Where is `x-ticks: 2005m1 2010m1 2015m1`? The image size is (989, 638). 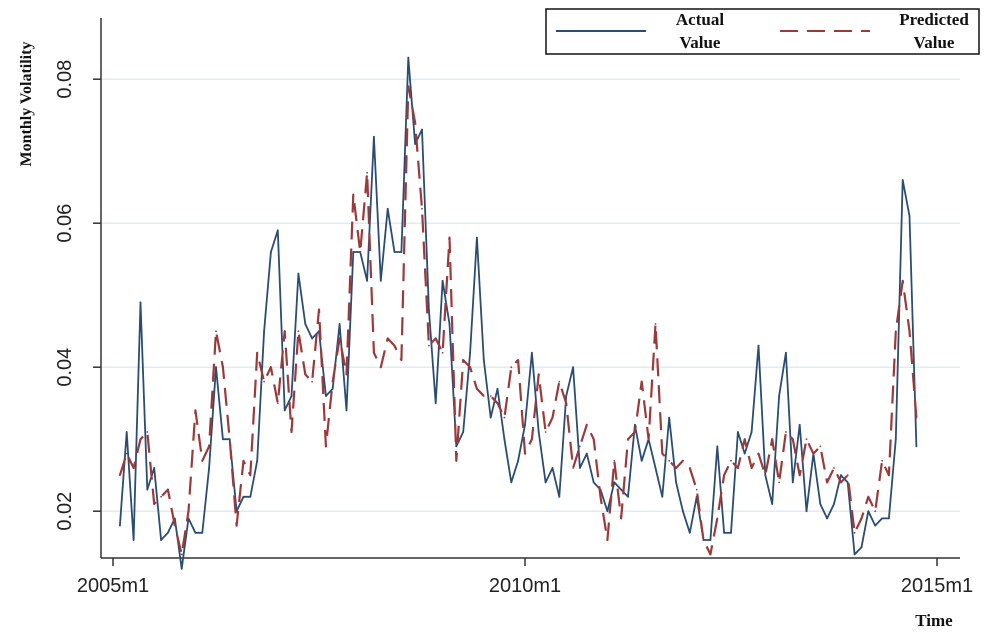 x-ticks: 2005m1 2010m1 2015m1 is located at coordinates (525, 577).